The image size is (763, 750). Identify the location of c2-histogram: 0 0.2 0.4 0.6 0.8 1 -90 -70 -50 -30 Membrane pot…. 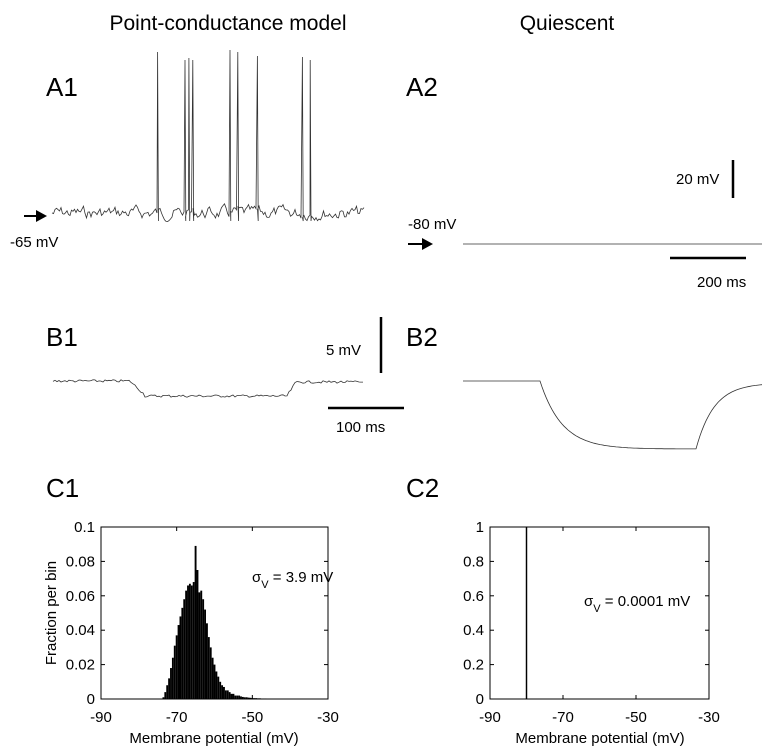
(591, 633).